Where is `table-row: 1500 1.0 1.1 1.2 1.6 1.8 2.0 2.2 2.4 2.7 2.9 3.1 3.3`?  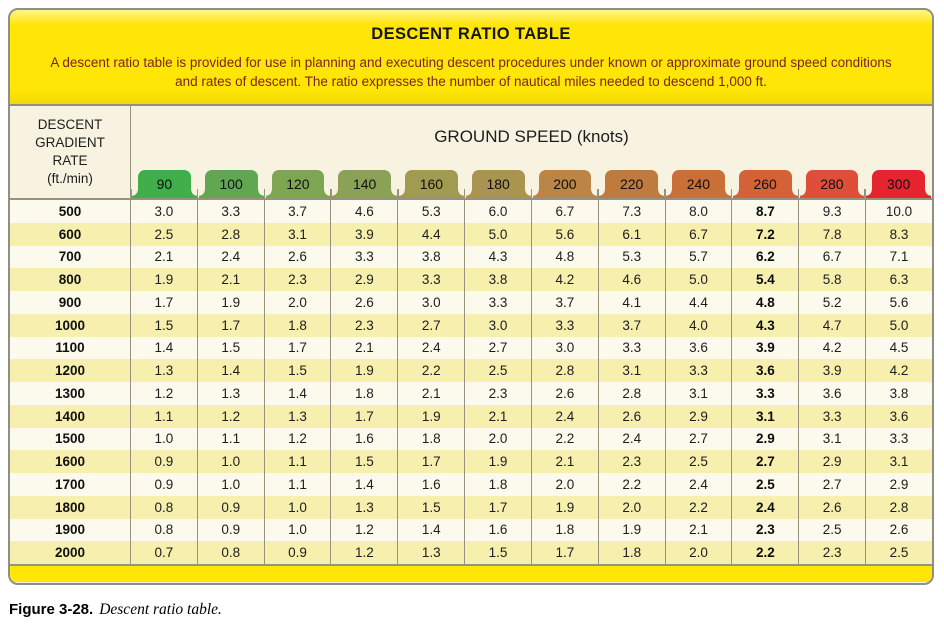
table-row: 1500 1.0 1.1 1.2 1.6 1.8 2.0 2.2 2.4 2.7 2.9 3.1 3.3 is located at coordinates (471, 439).